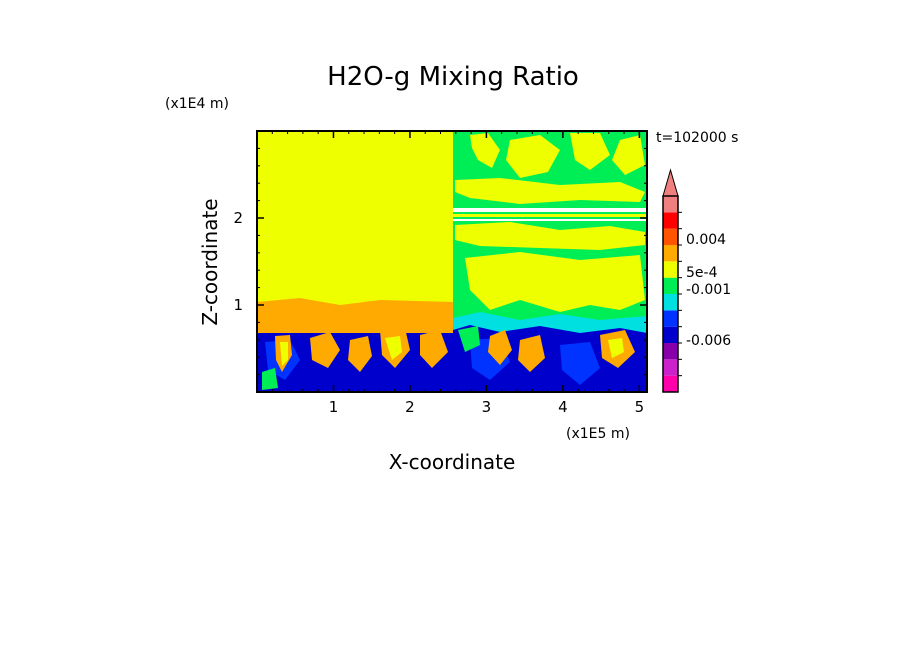 This screenshot has width=904, height=654. What do you see at coordinates (708, 290) in the screenshot?
I see `colorbar-label: -0.001` at bounding box center [708, 290].